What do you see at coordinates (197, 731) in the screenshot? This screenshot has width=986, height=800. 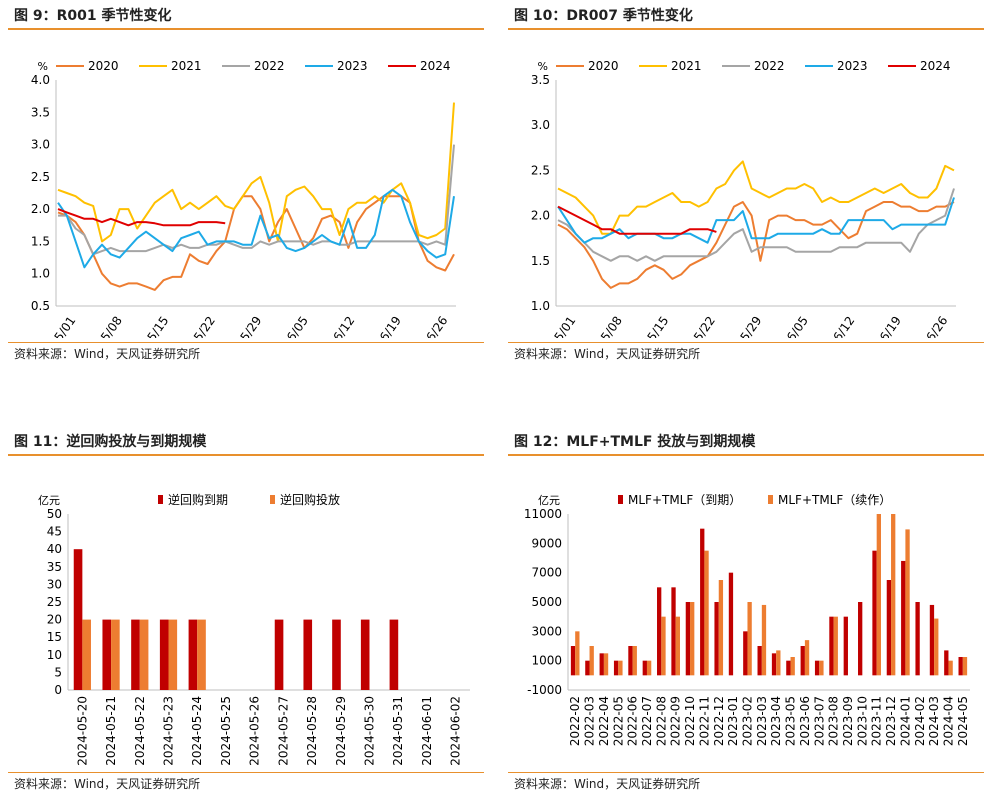 I see `x-tick-label: 2024-05-24` at bounding box center [197, 731].